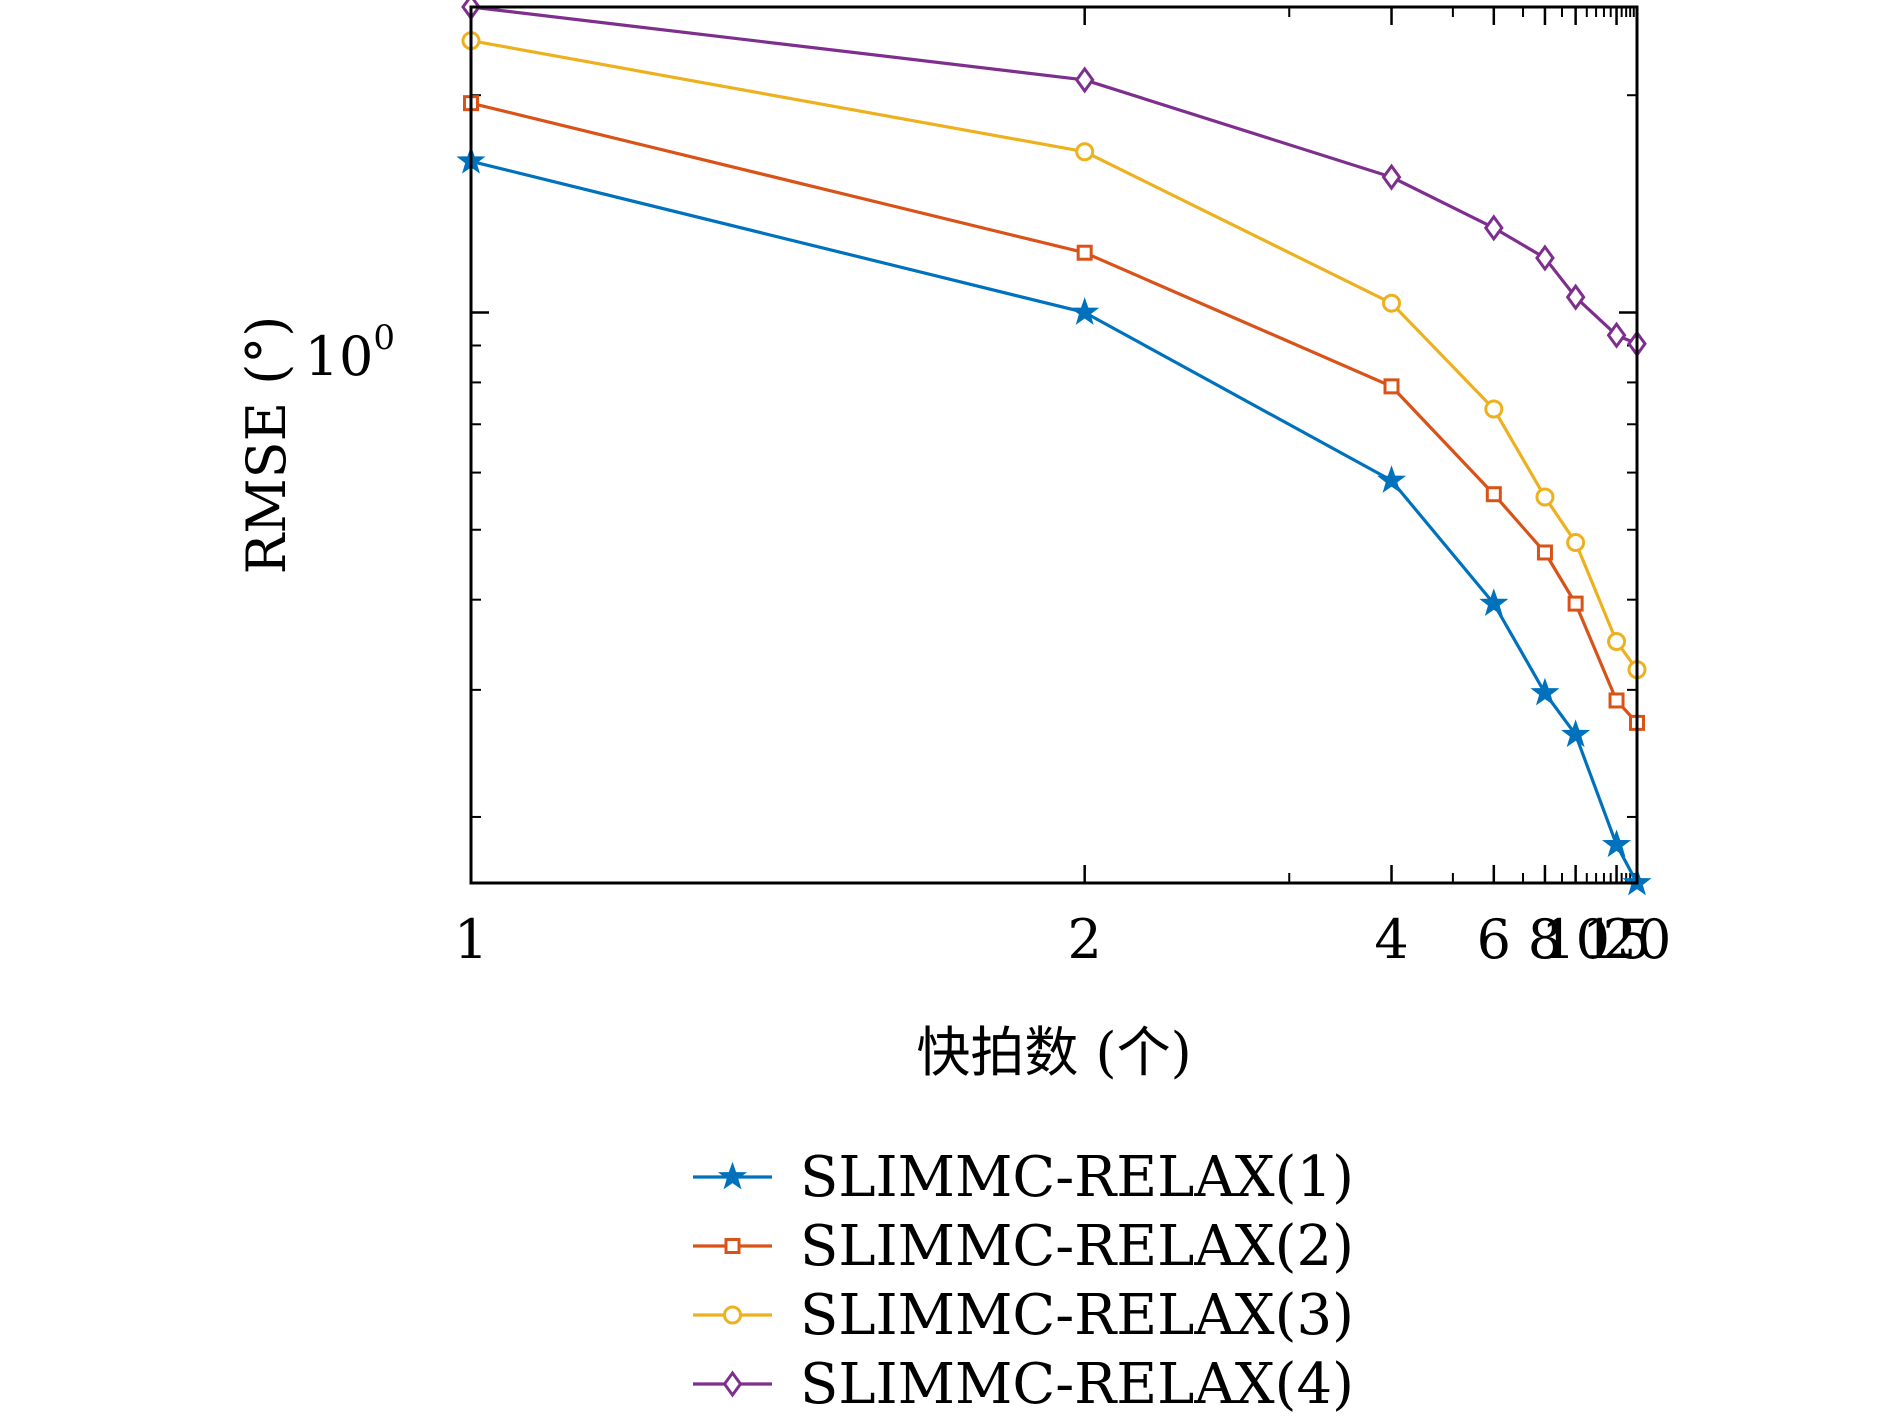 The image size is (1890, 1417). Describe the element at coordinates (1085, 939) in the screenshot. I see `x-tick-label: 2` at that location.